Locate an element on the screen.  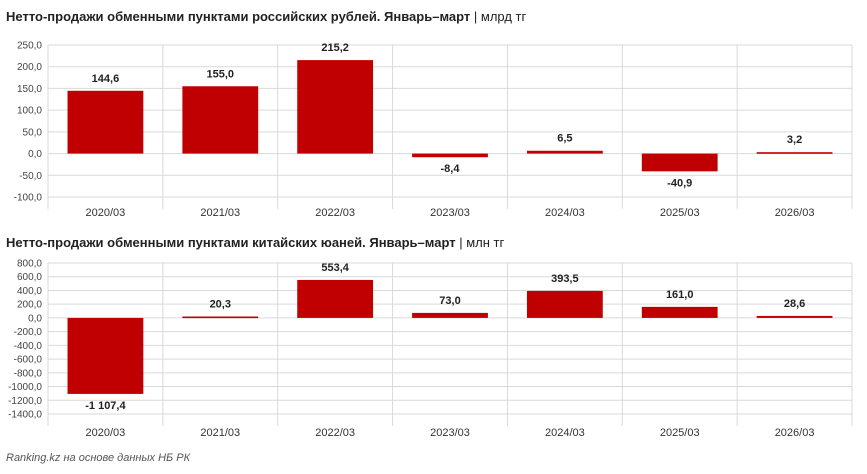
y-tick-label-cny: 600,0 is located at coordinates (29, 277).